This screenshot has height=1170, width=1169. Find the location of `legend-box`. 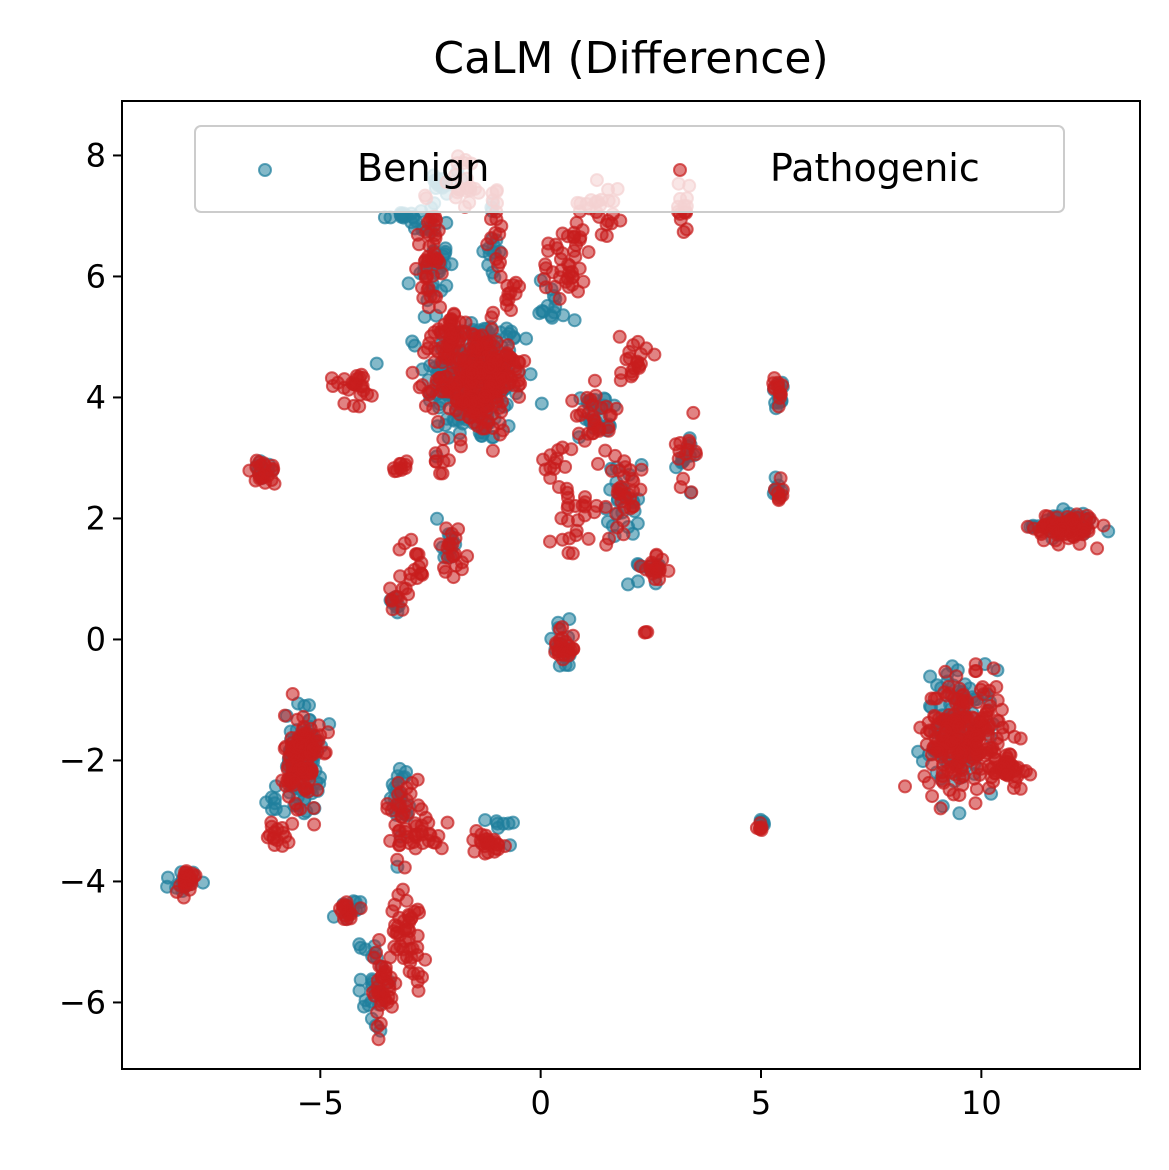

legend-box is located at coordinates (629, 169).